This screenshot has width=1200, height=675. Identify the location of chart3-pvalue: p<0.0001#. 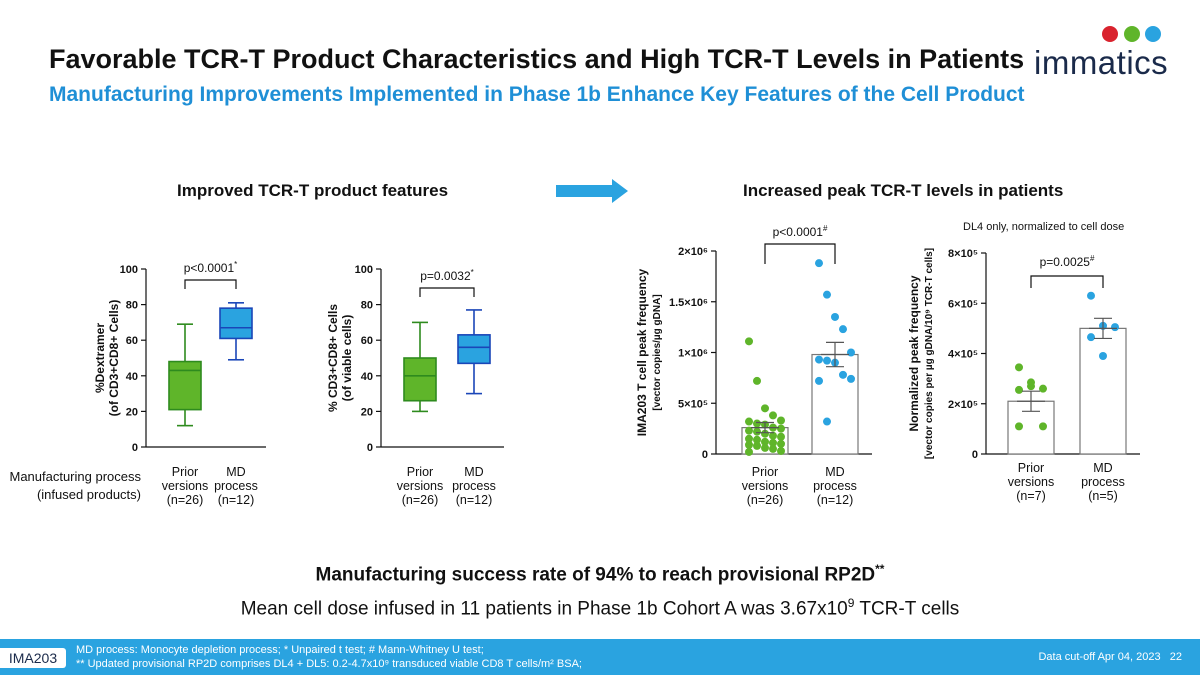
(800, 231).